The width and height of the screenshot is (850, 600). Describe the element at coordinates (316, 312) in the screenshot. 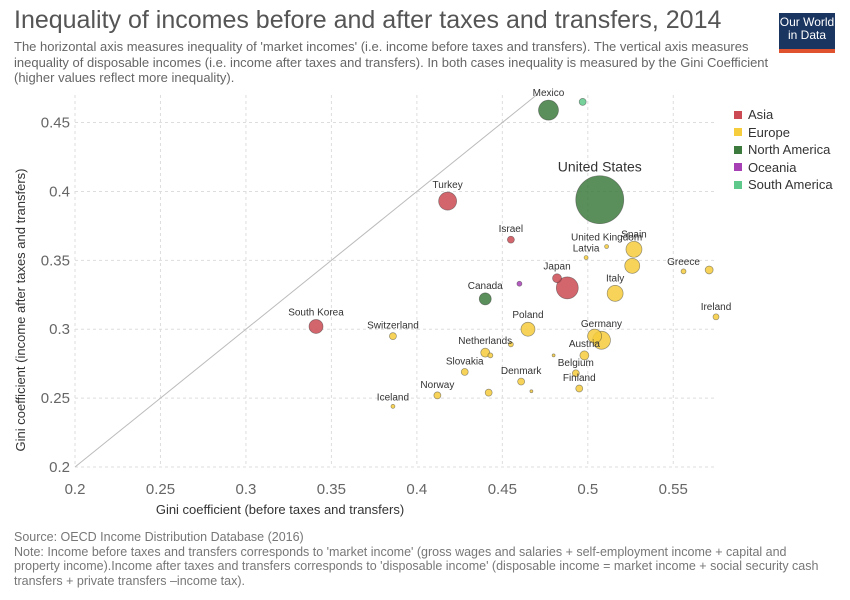

I see `point-label: South Korea` at that location.